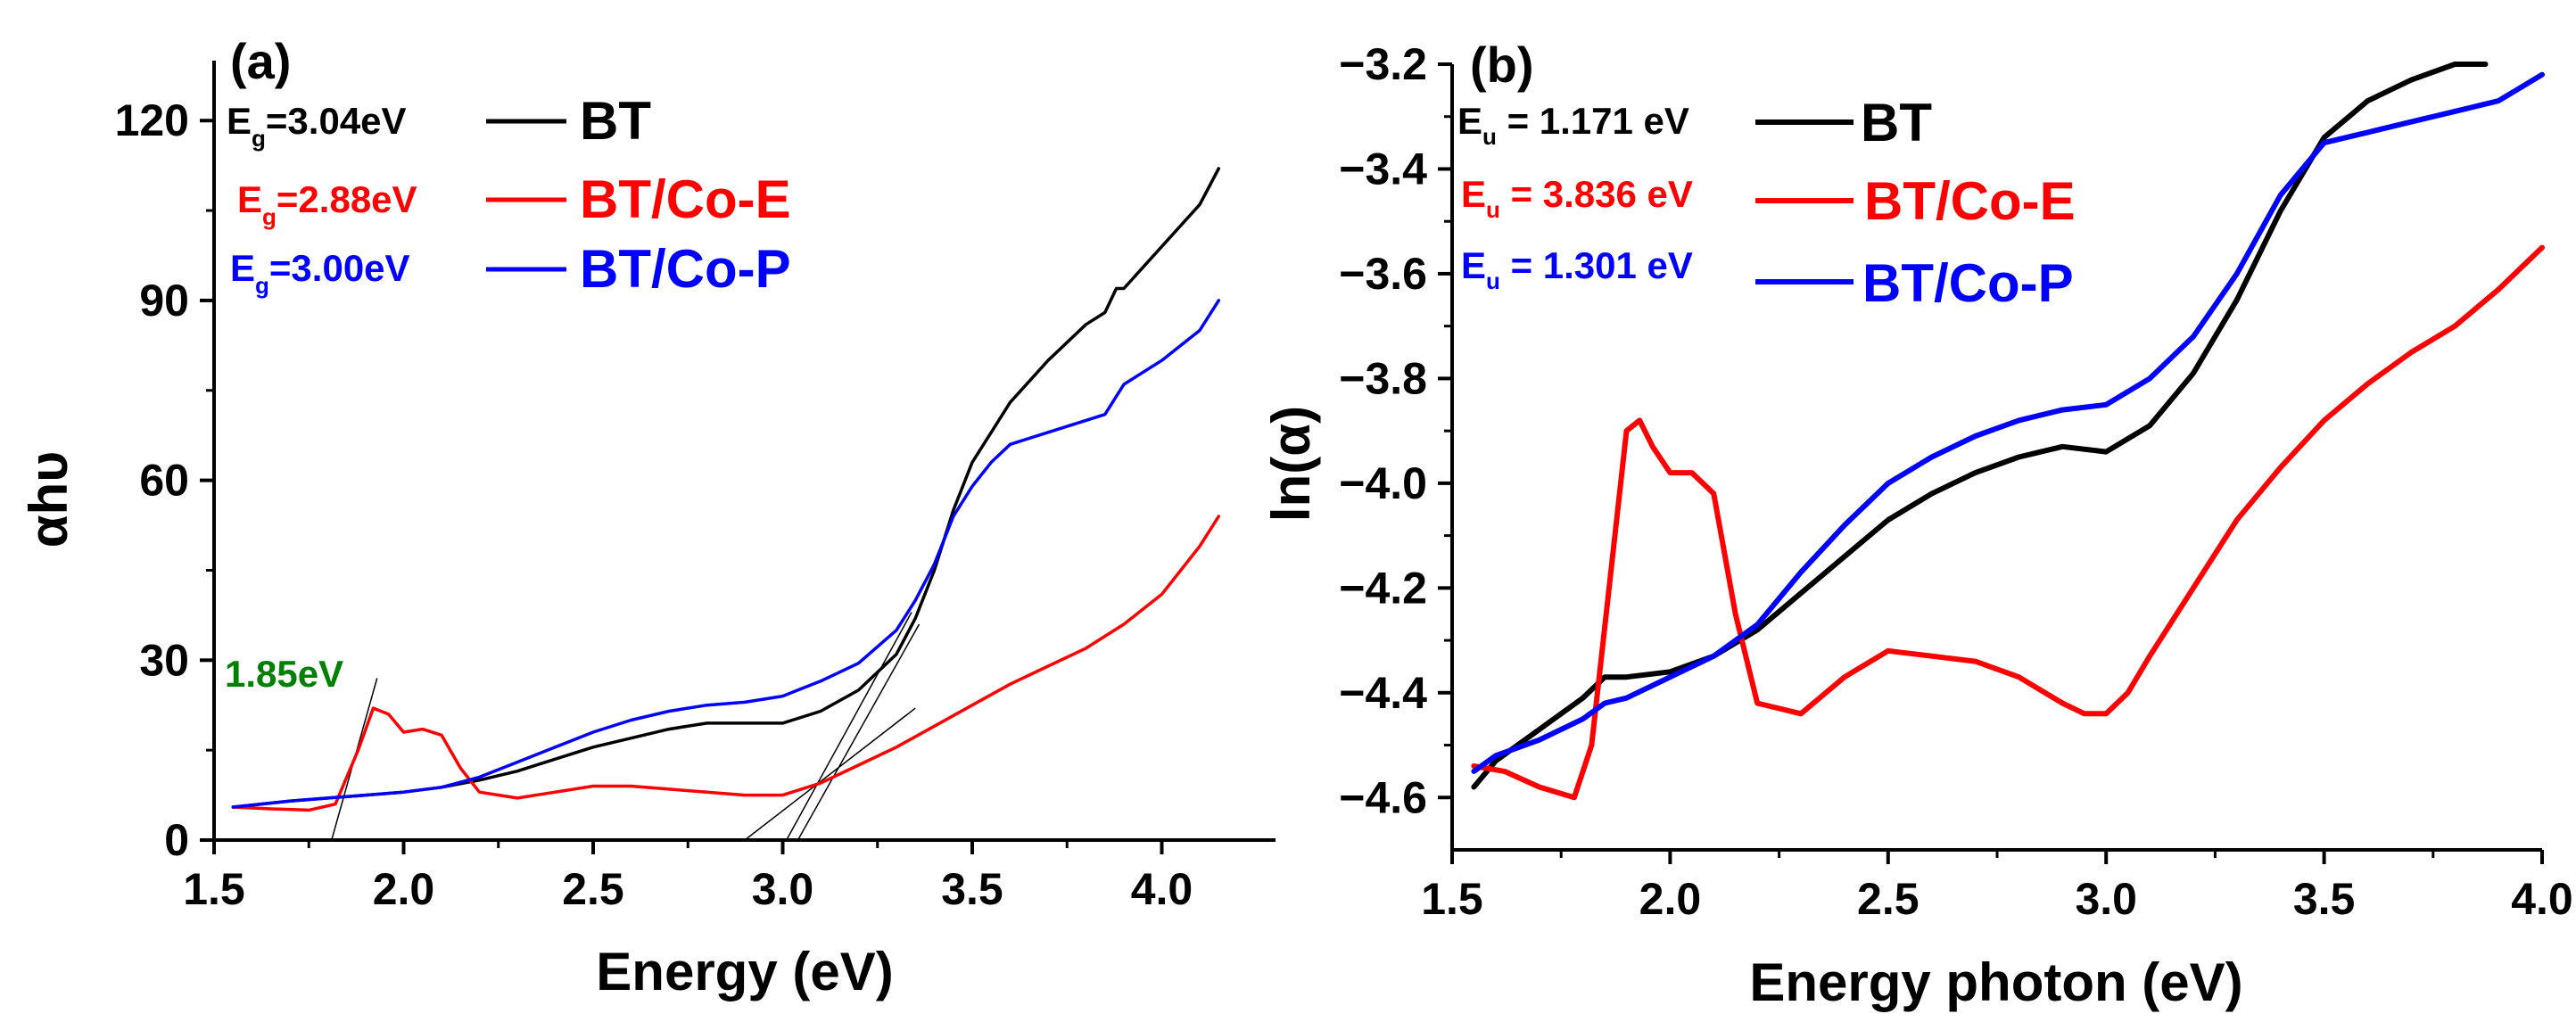  I want to click on urbach-label-value: = 1.301 eV, so click(1596, 265).